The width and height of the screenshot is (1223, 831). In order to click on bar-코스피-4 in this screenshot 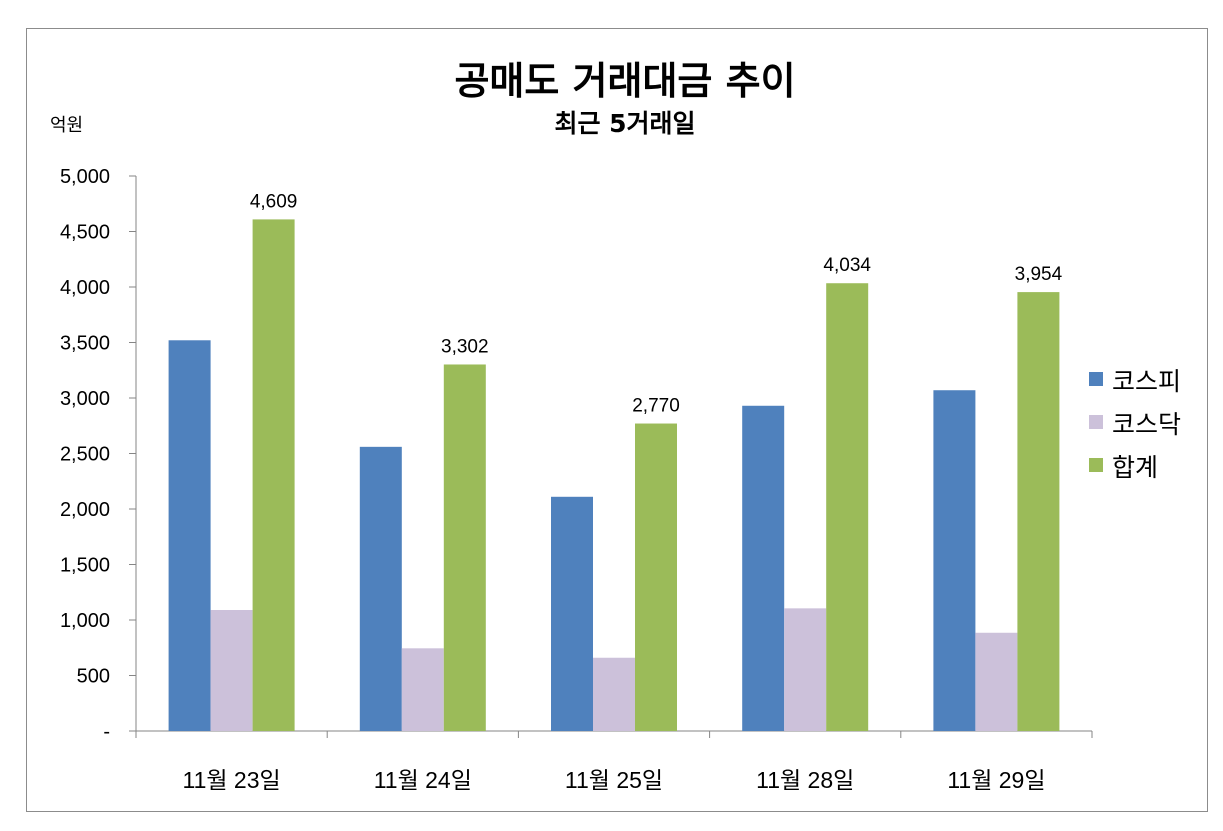, I will do `click(954, 560)`.